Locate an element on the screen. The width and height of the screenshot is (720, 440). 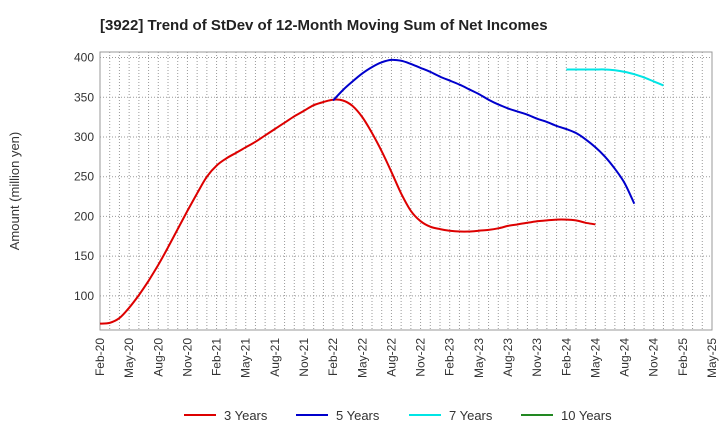
x-tick-label: Nov-23 is located at coordinates (537, 357).